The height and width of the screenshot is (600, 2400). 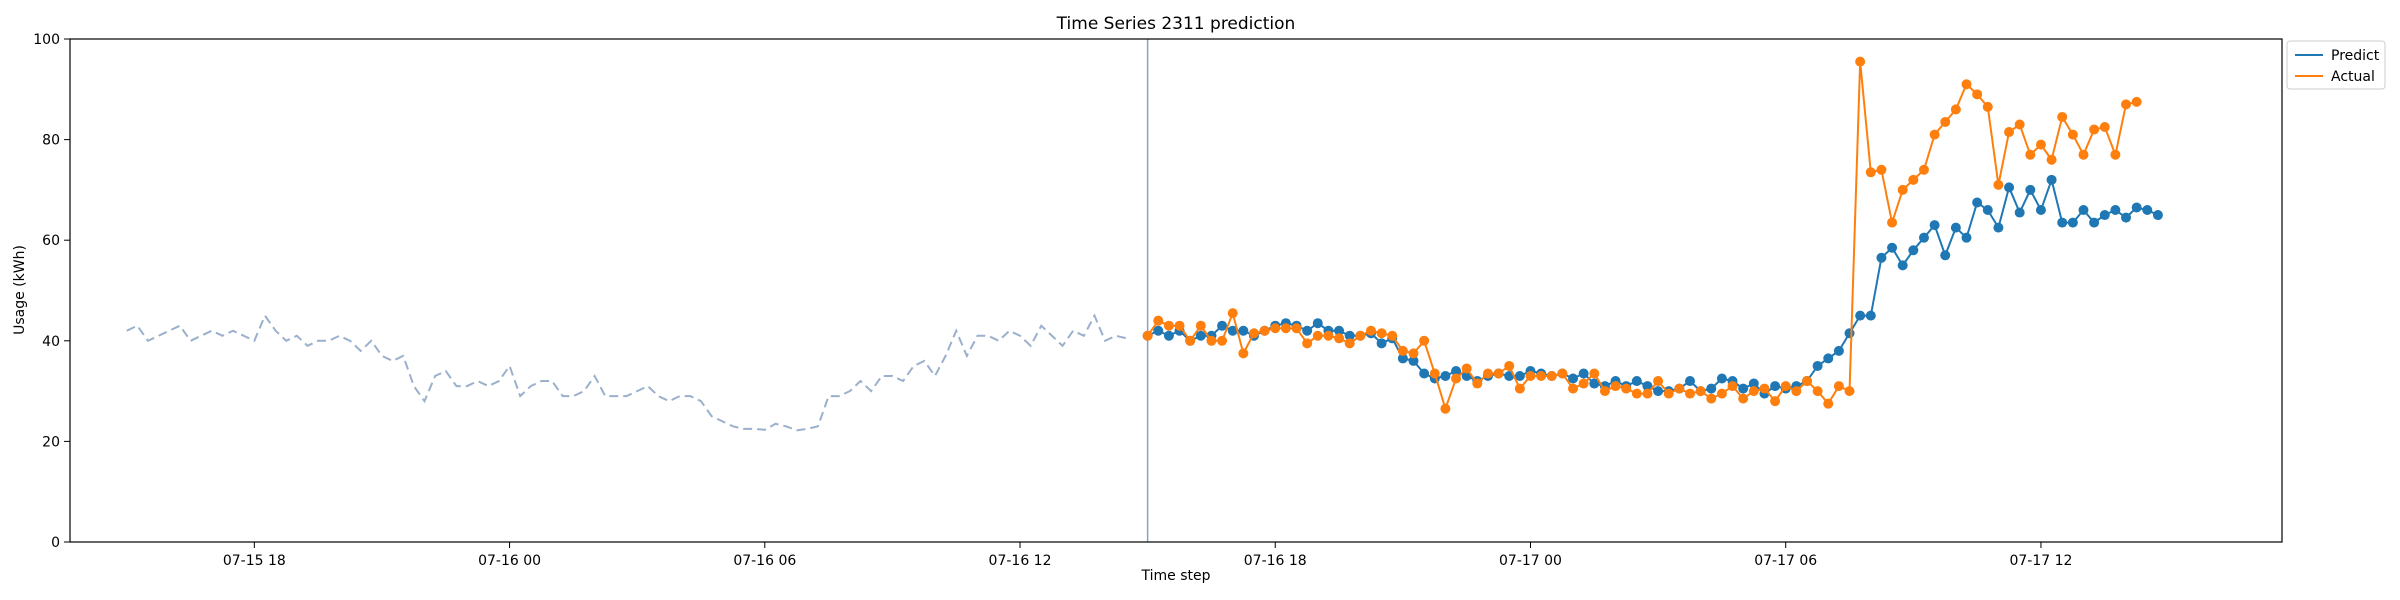 I want to click on x-tick-label: 07-16 00, so click(x=509, y=561).